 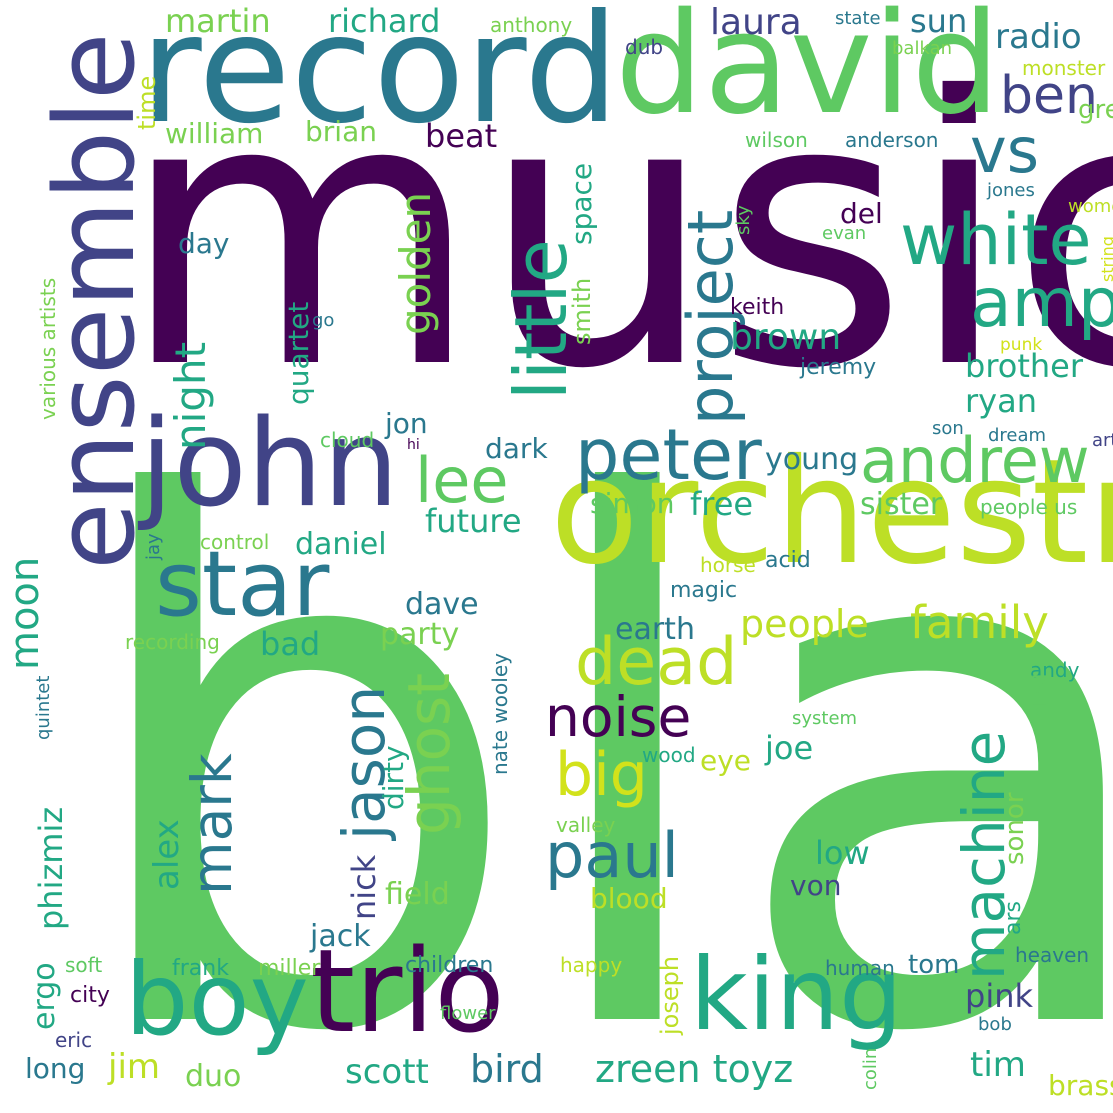 I want to click on word-frank: frank, so click(x=200, y=968).